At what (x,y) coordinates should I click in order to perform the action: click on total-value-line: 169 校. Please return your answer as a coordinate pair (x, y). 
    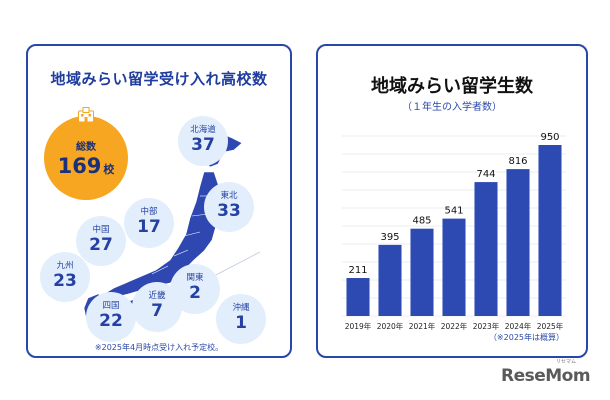
    Looking at the image, I should click on (86, 168).